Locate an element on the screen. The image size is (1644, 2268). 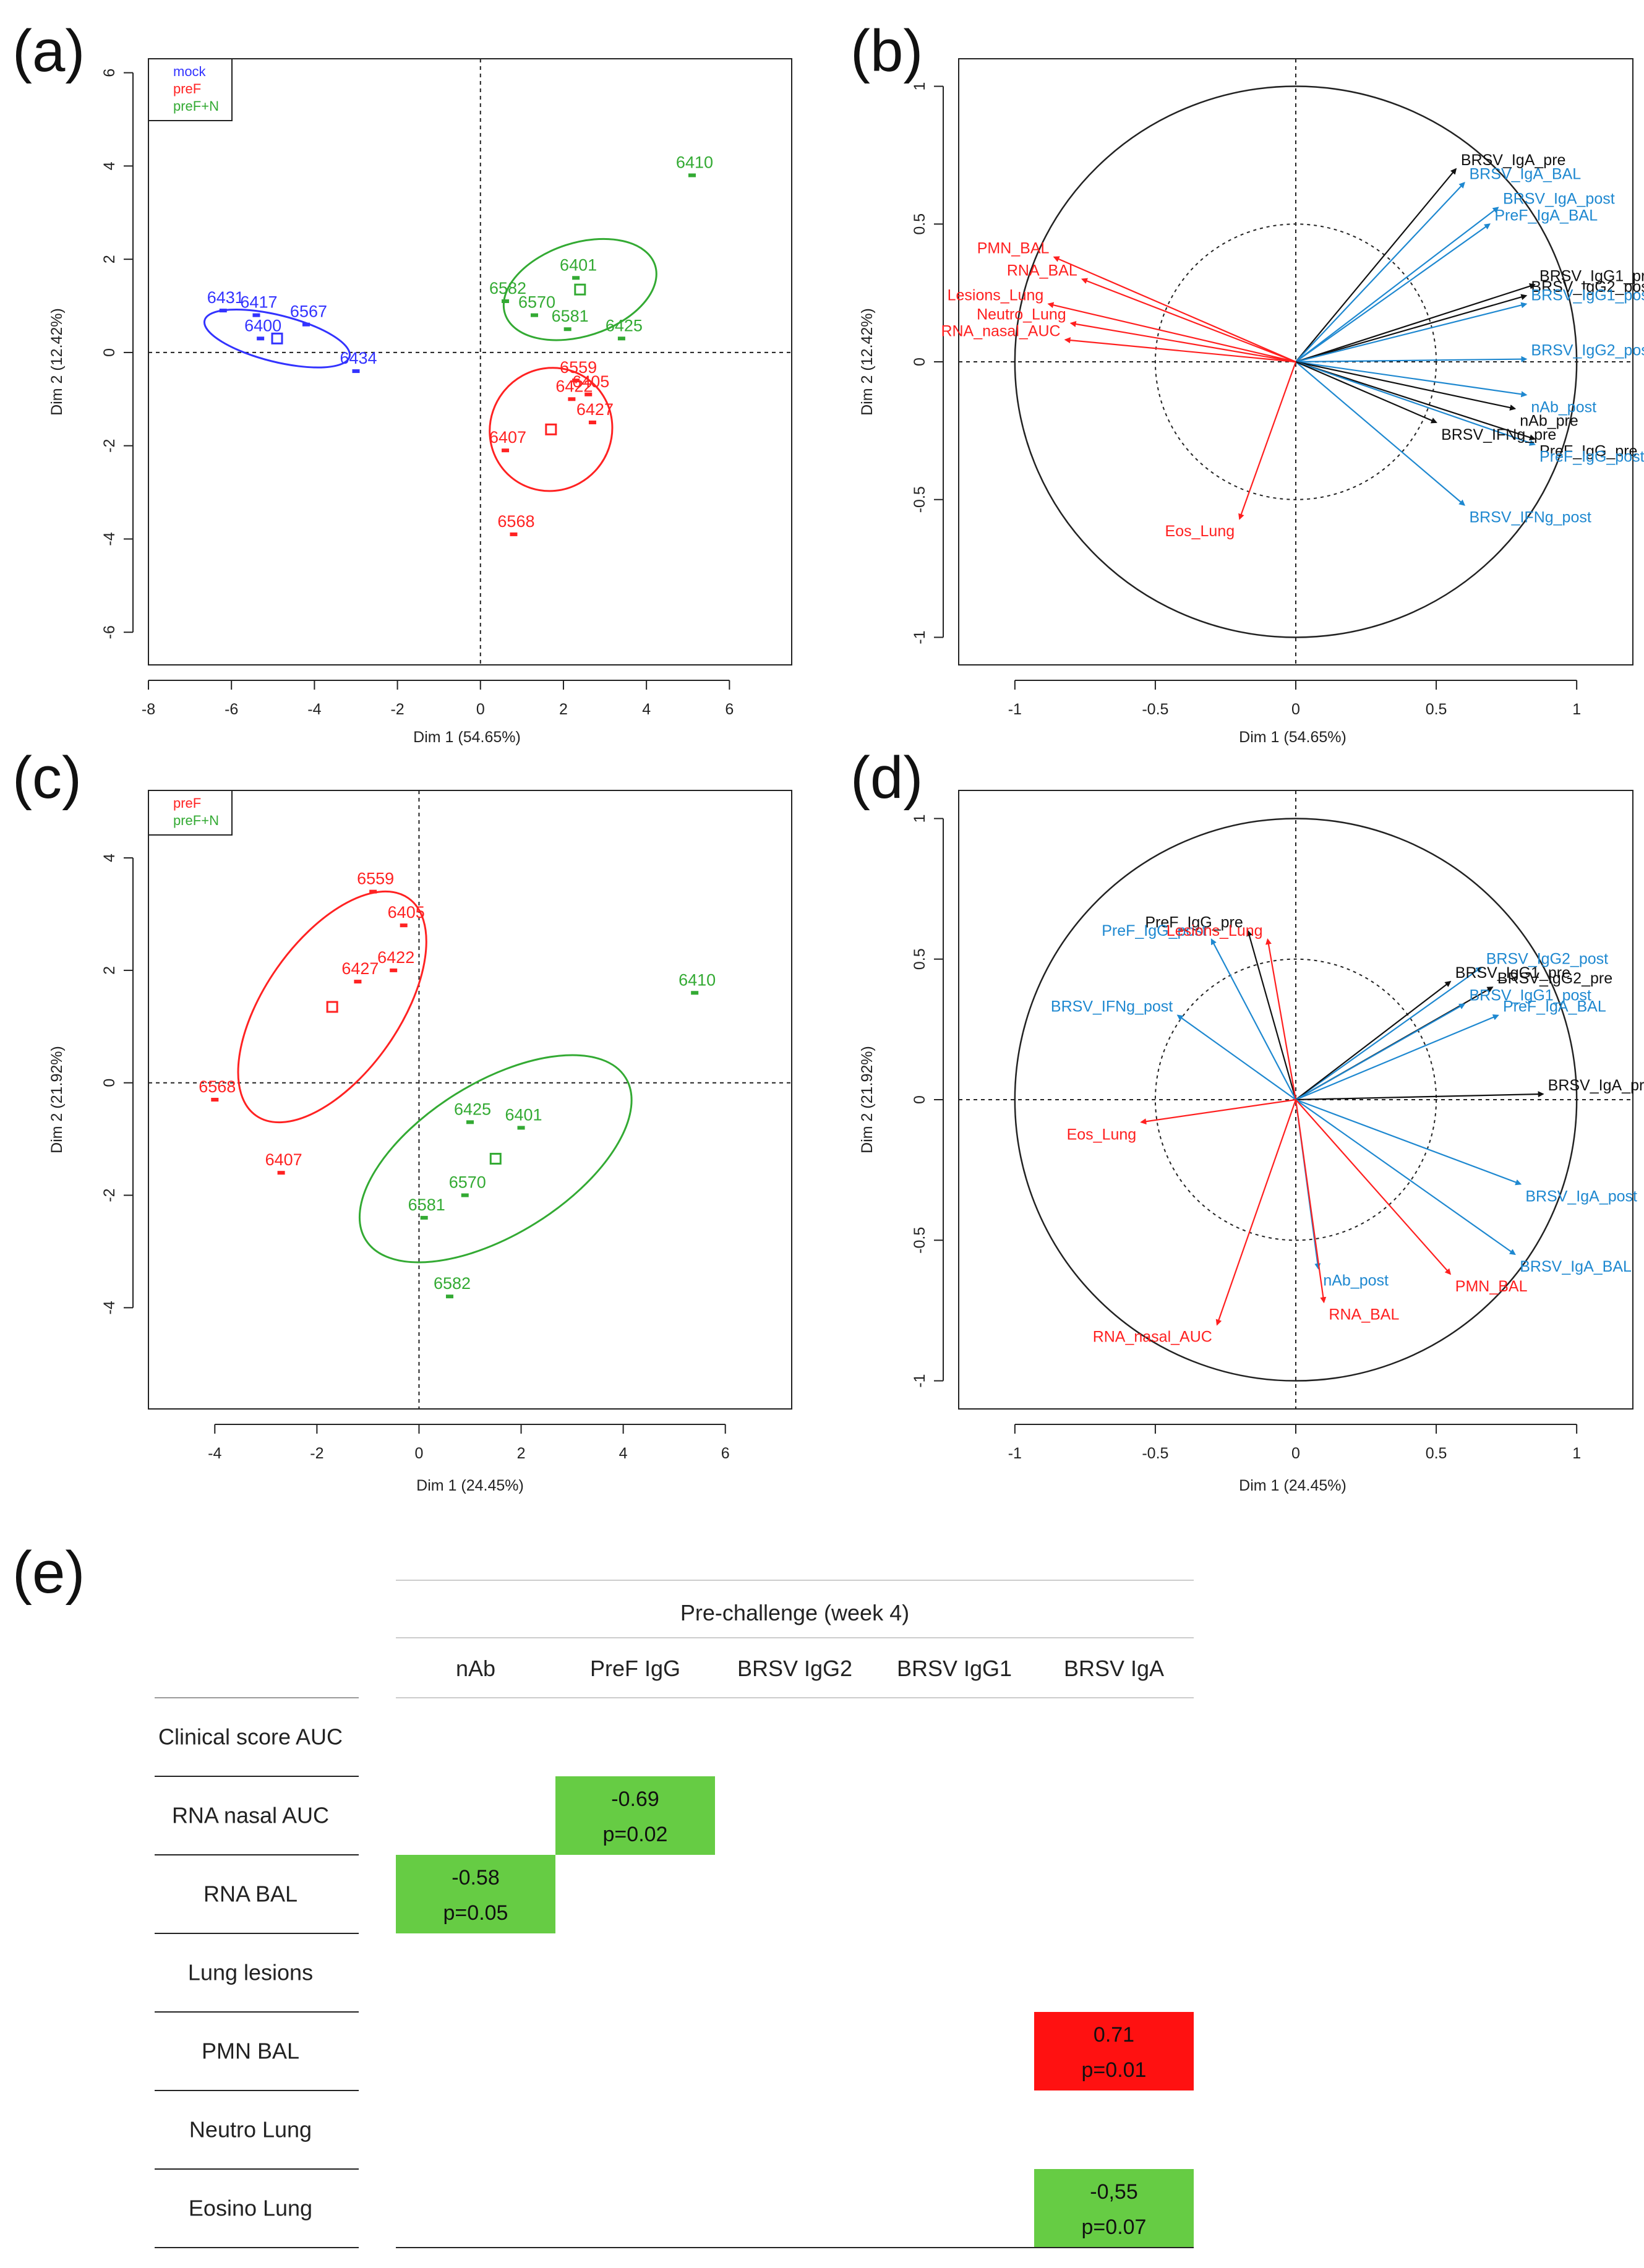
table-header-group: Pre-challenge (week 4) is located at coordinates (794, 1612).